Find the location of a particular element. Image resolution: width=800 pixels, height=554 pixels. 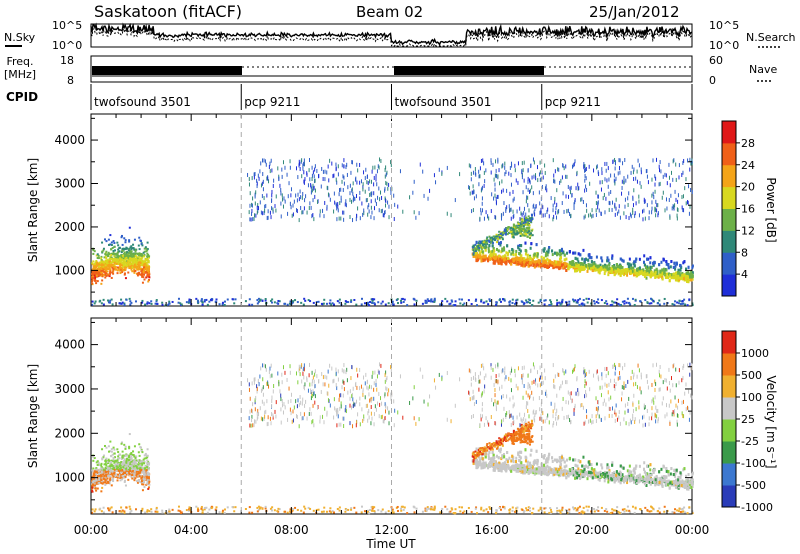

y-tick-label: 2000 is located at coordinates (69, 227).